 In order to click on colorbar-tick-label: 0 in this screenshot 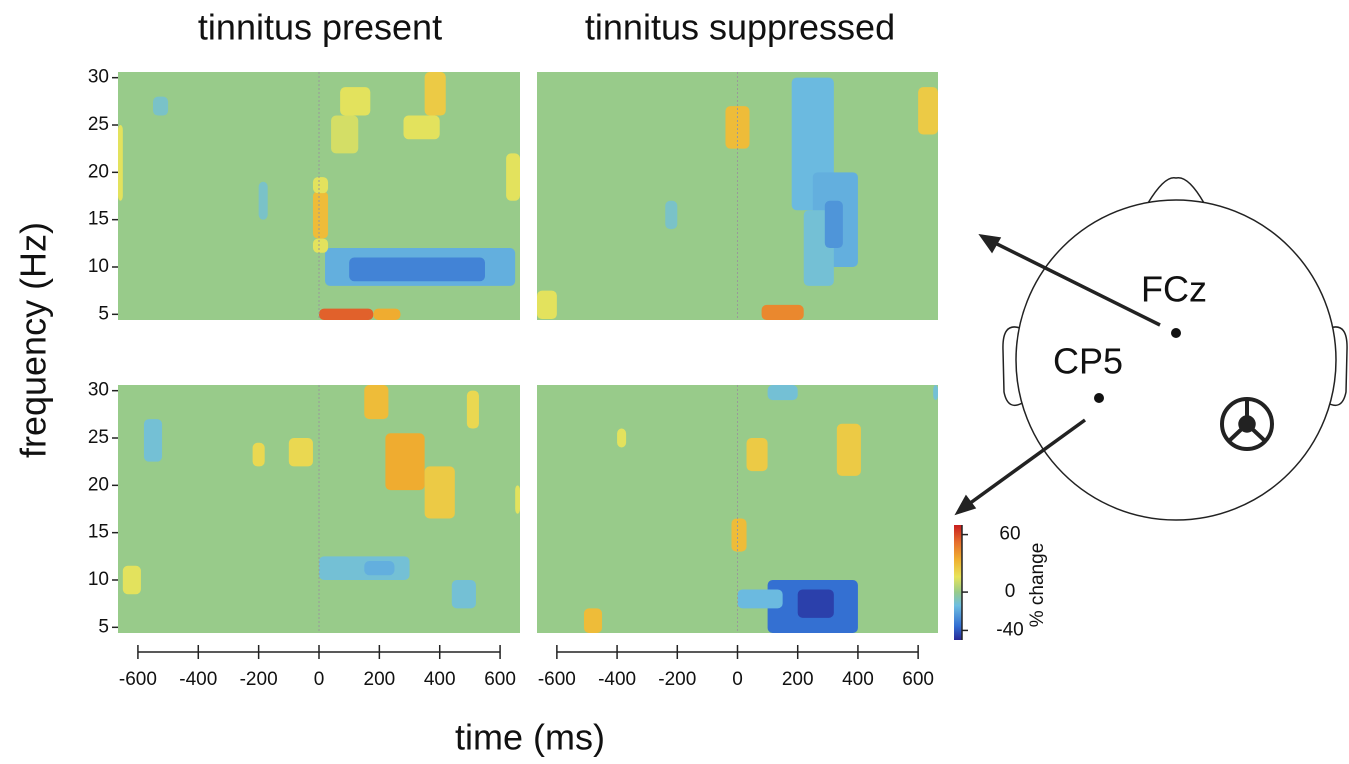, I will do `click(1010, 591)`.